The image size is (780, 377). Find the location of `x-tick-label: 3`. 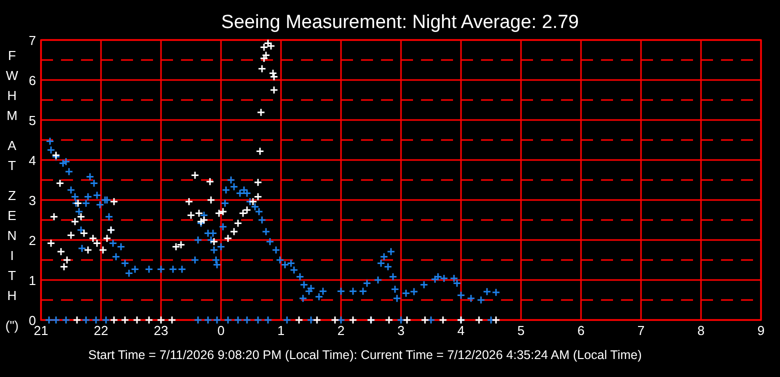

x-tick-label: 3 is located at coordinates (401, 330).